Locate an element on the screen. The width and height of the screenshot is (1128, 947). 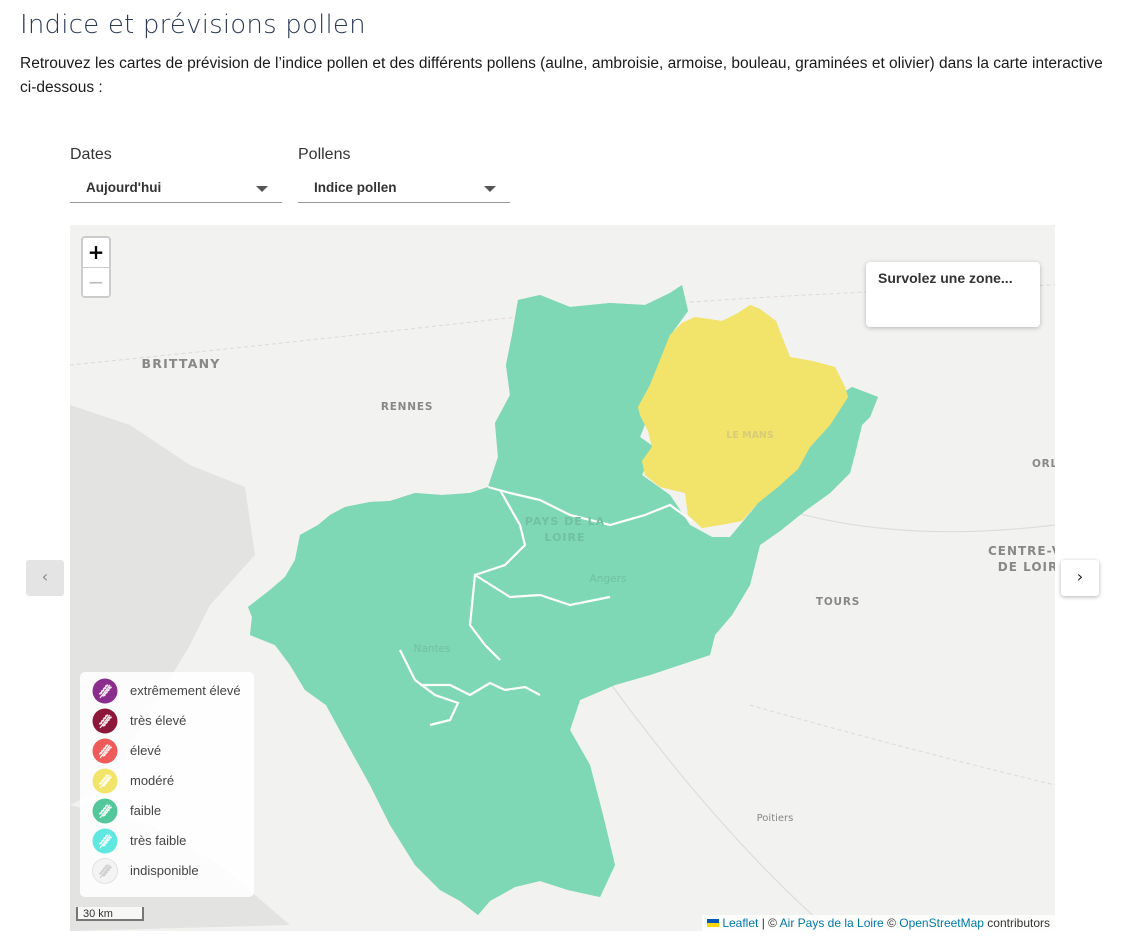
legend-label: faible is located at coordinates (146, 810).